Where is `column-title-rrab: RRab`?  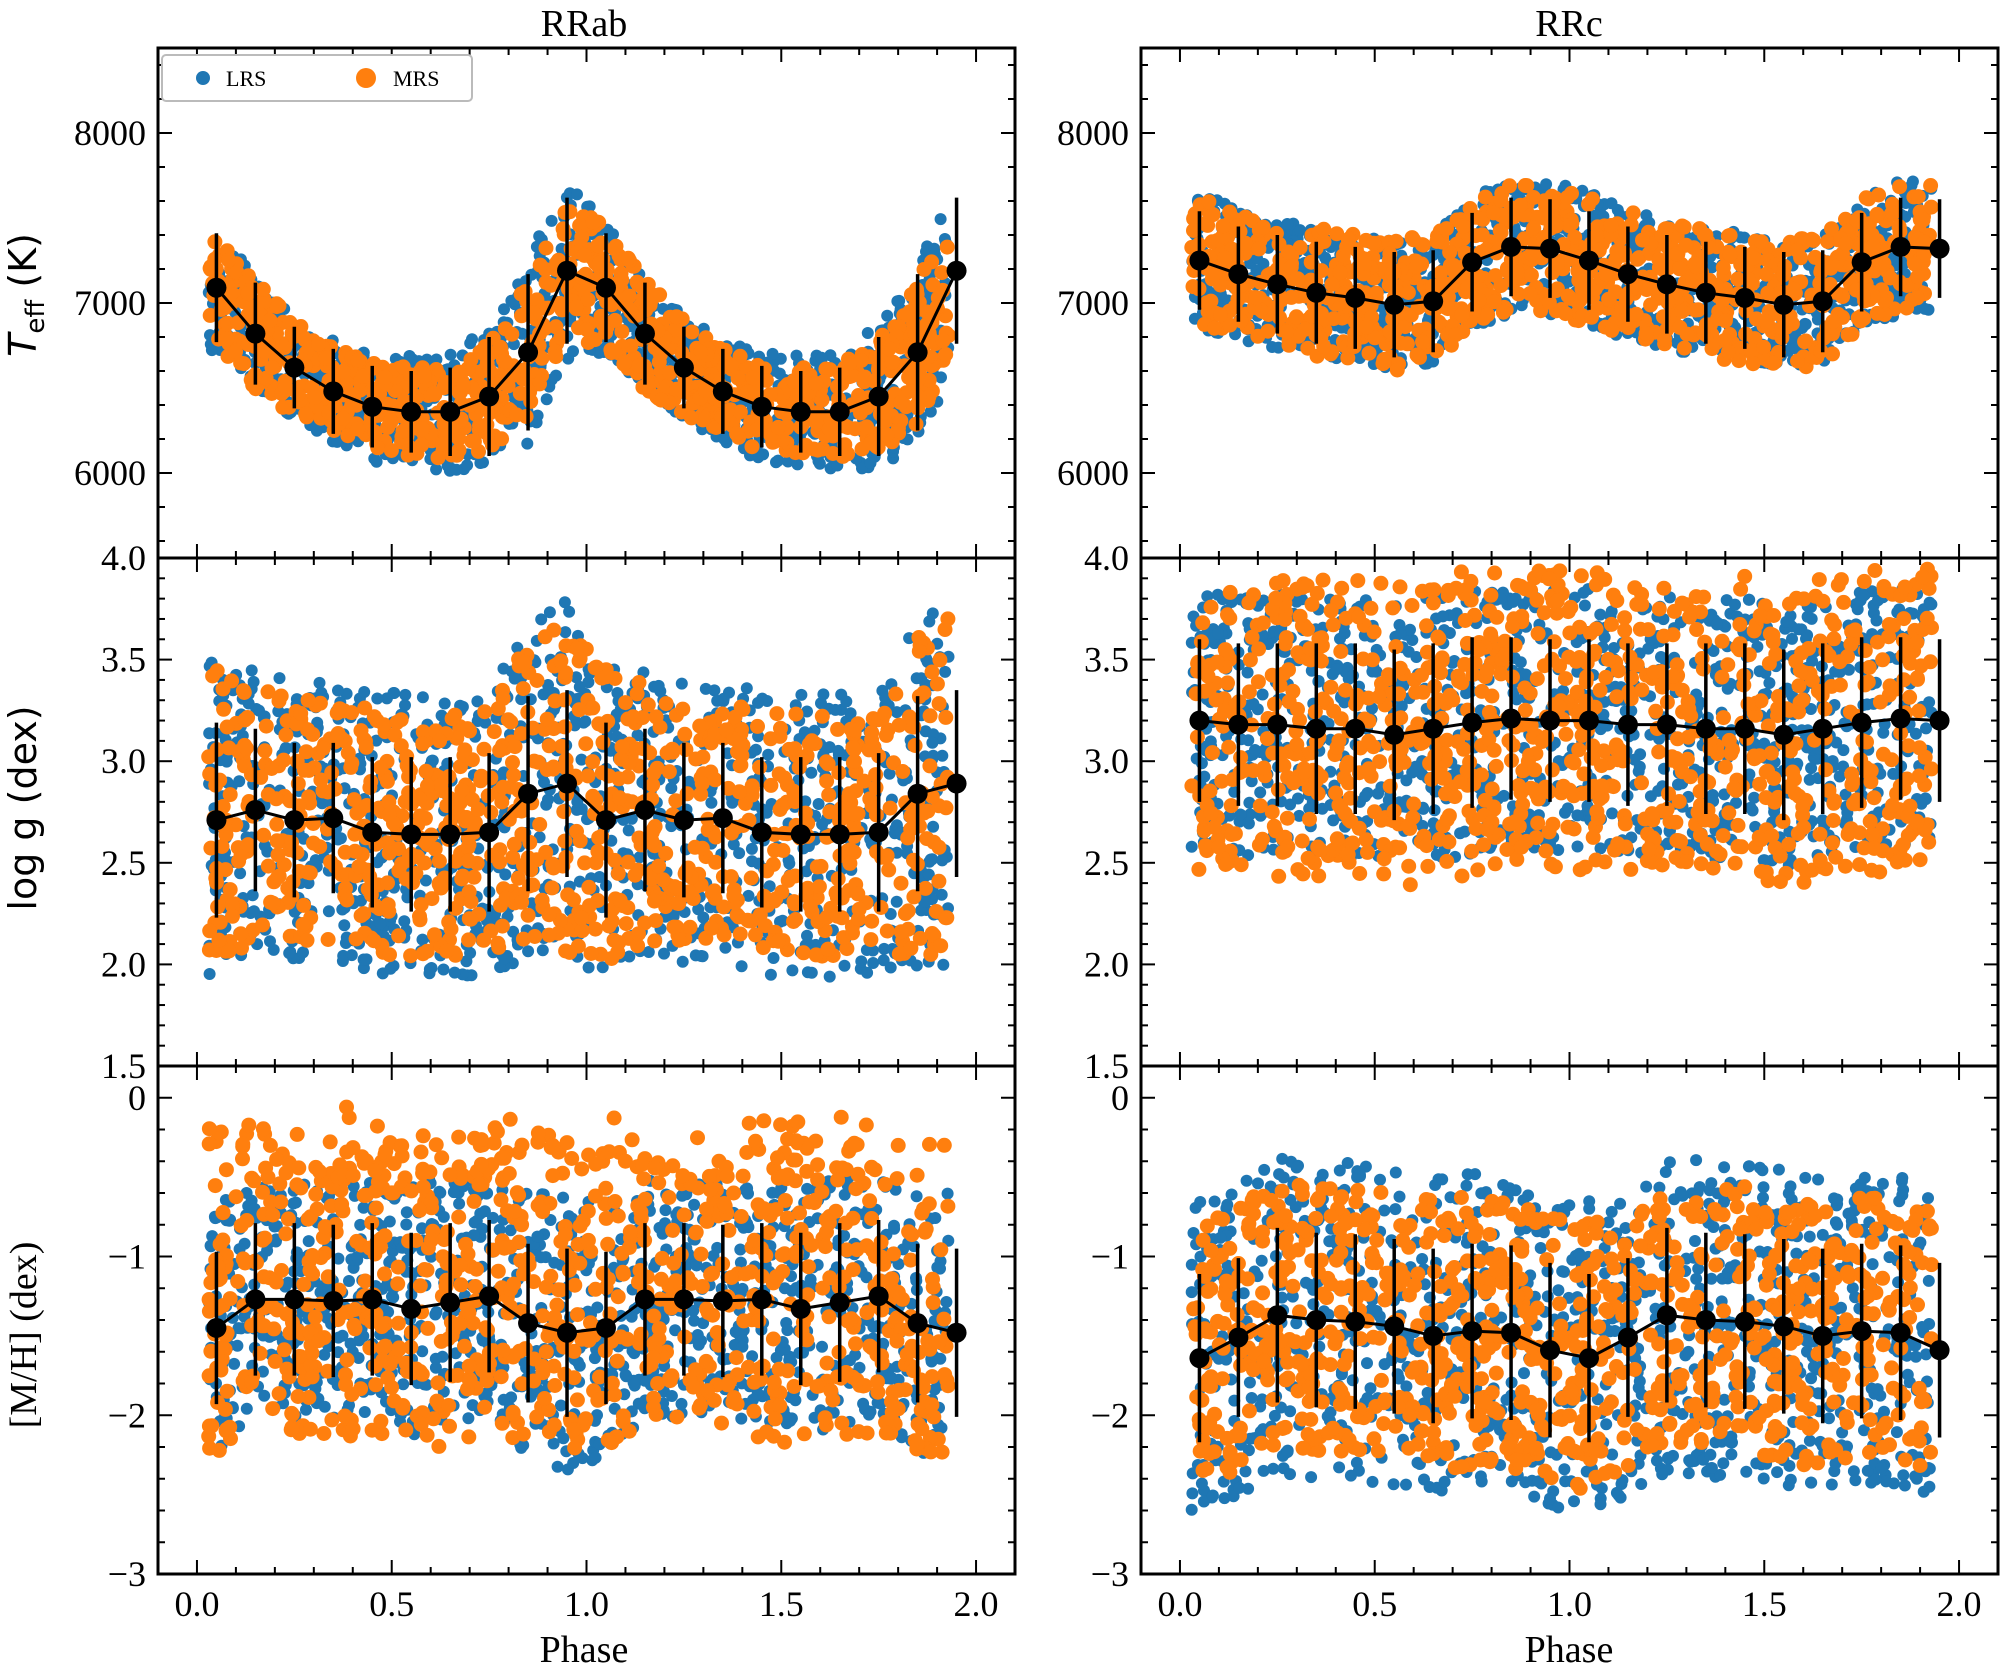 column-title-rrab: RRab is located at coordinates (584, 24).